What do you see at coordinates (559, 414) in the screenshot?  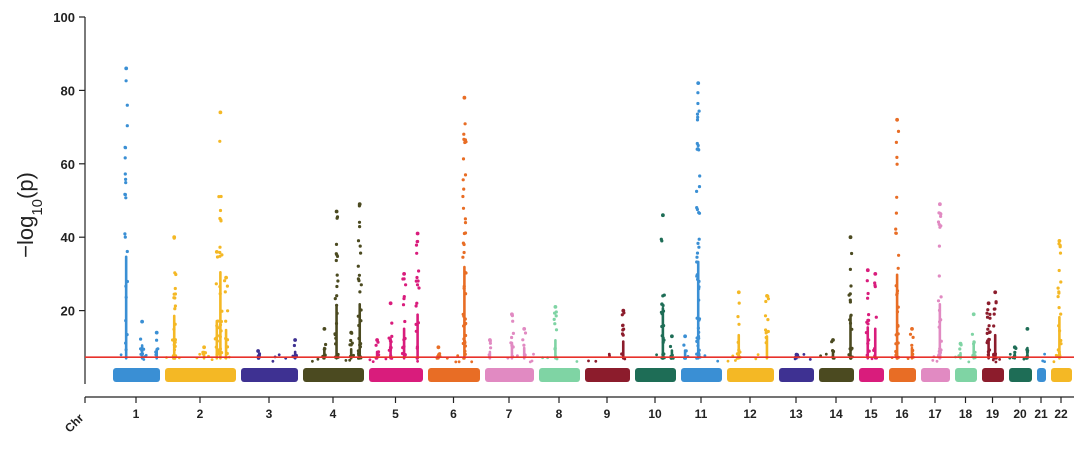 I see `chr-tick-label: 8` at bounding box center [559, 414].